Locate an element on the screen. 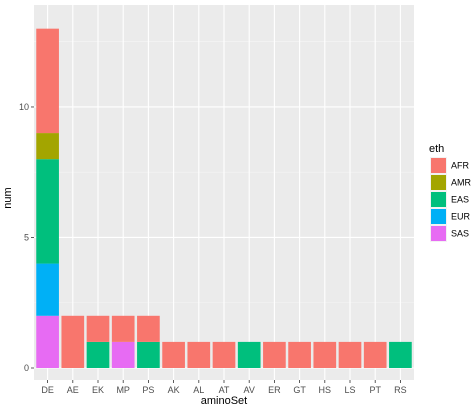 The height and width of the screenshot is (412, 474). legend-swatch-EAS is located at coordinates (438, 199).